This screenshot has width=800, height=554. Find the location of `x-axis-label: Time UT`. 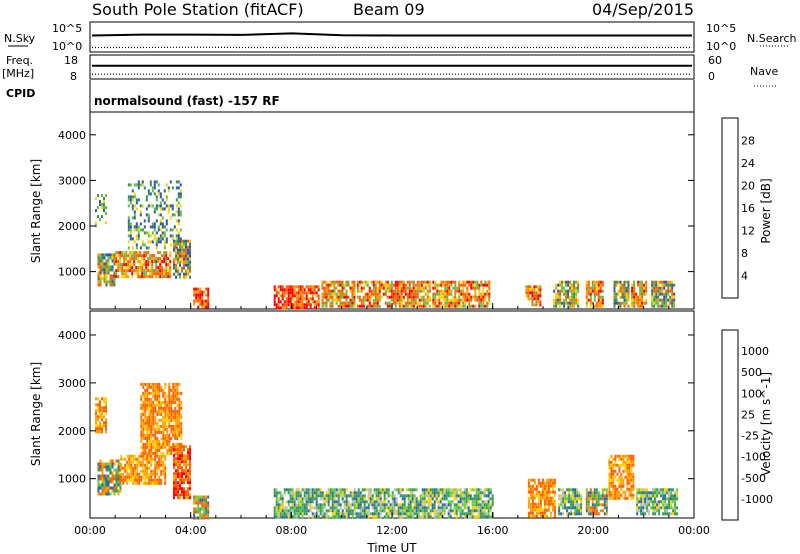

x-axis-label: Time UT is located at coordinates (391, 547).